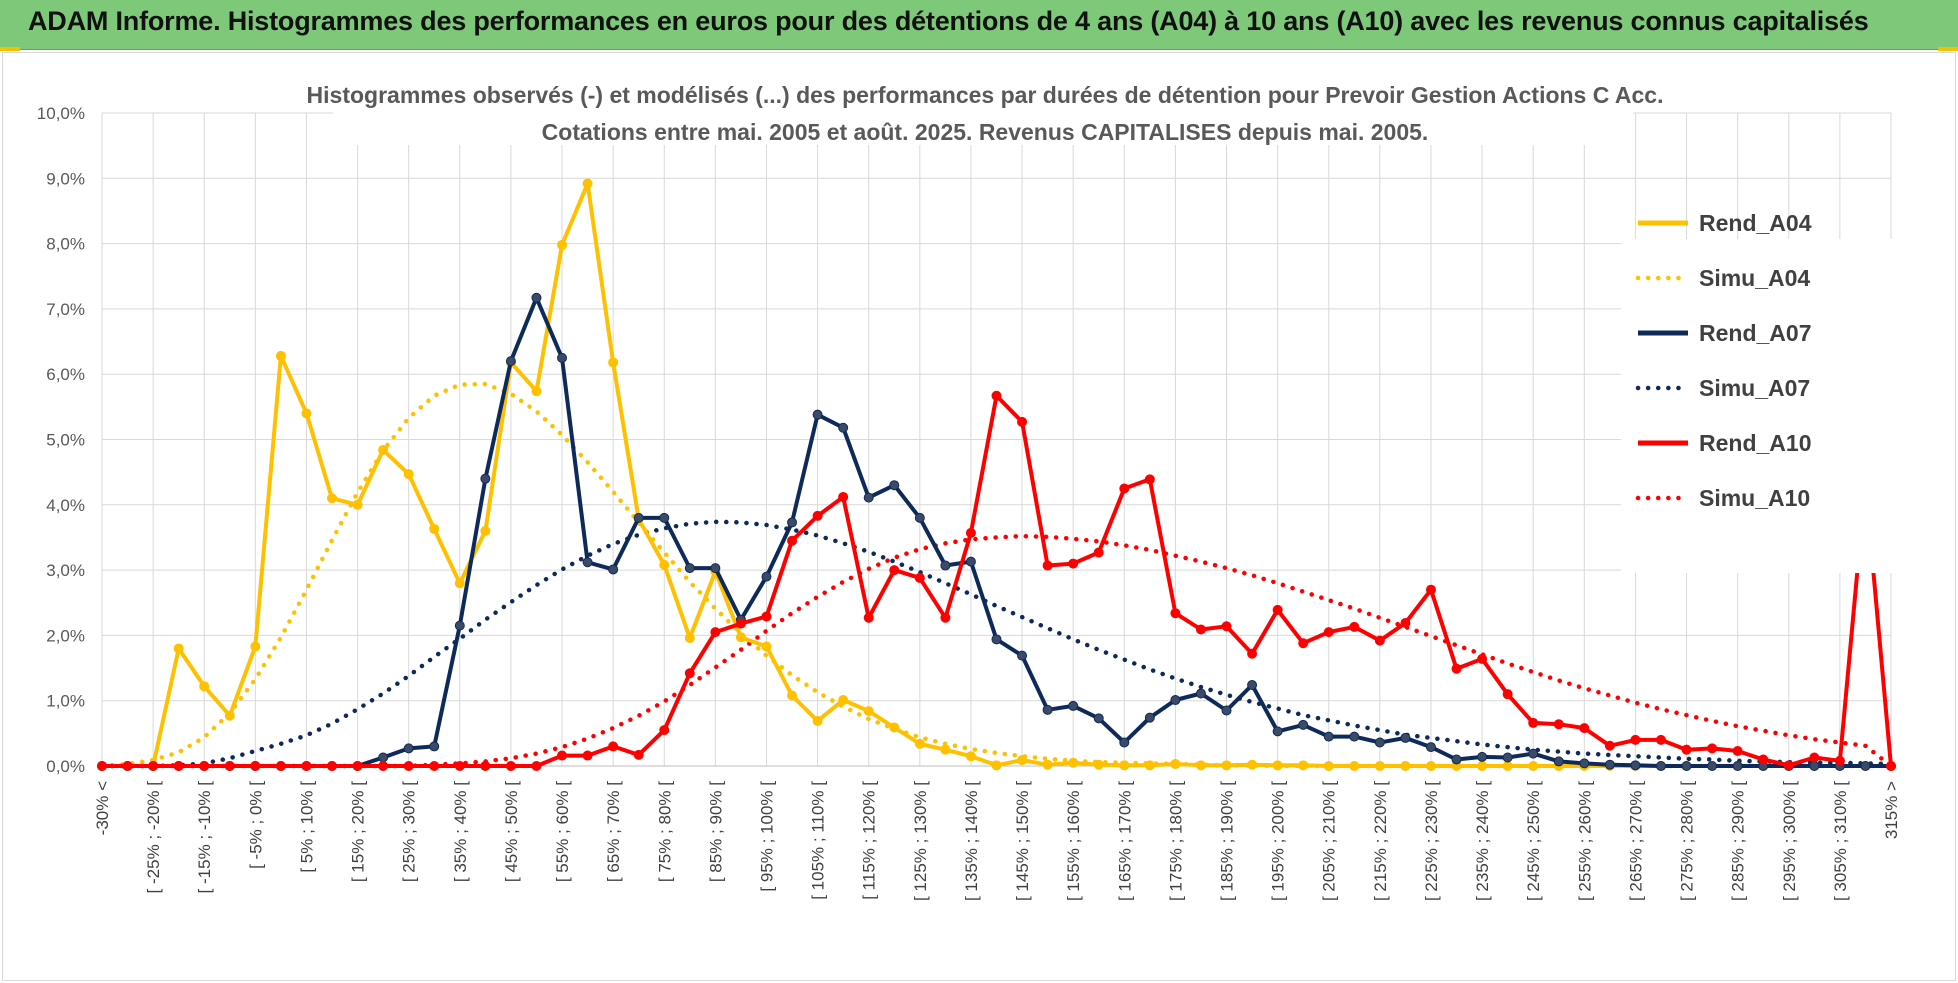  I want to click on x-tick-label: [ 75% ; 80% [, so click(664, 831).